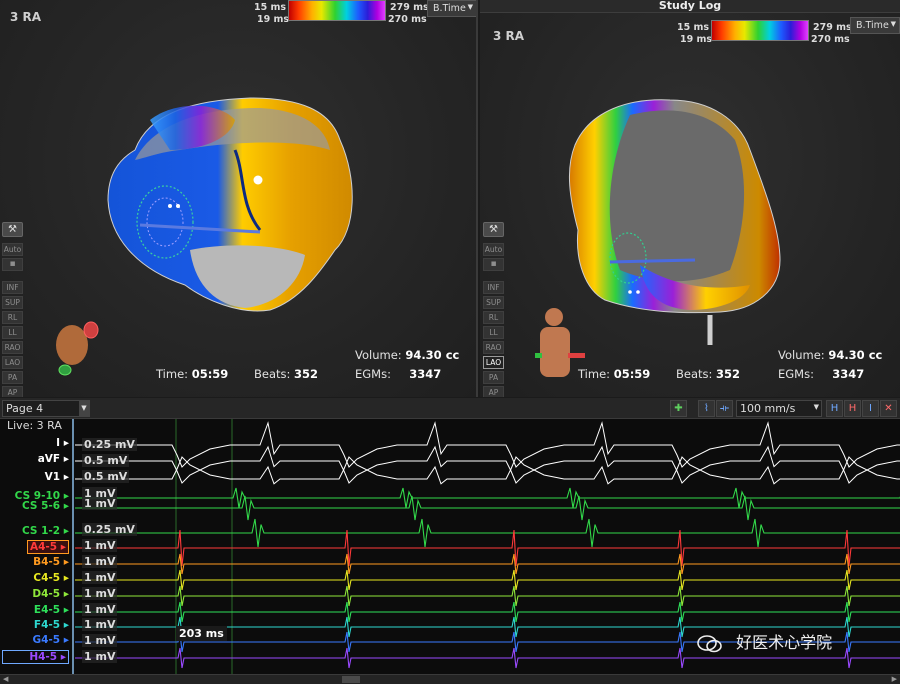 The width and height of the screenshot is (900, 684). I want to click on channel-label: E4-5 ▸, so click(51, 610).